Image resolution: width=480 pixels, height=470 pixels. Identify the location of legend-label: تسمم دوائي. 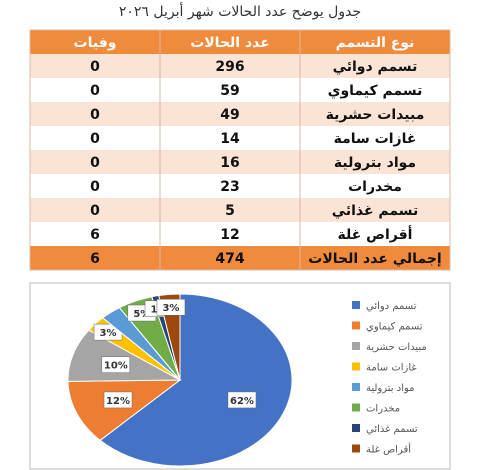
(391, 306).